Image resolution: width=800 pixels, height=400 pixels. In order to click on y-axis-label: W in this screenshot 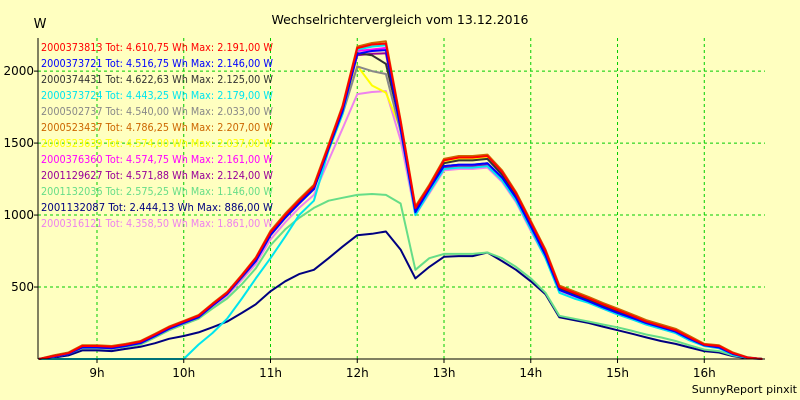, I will do `click(40, 24)`.